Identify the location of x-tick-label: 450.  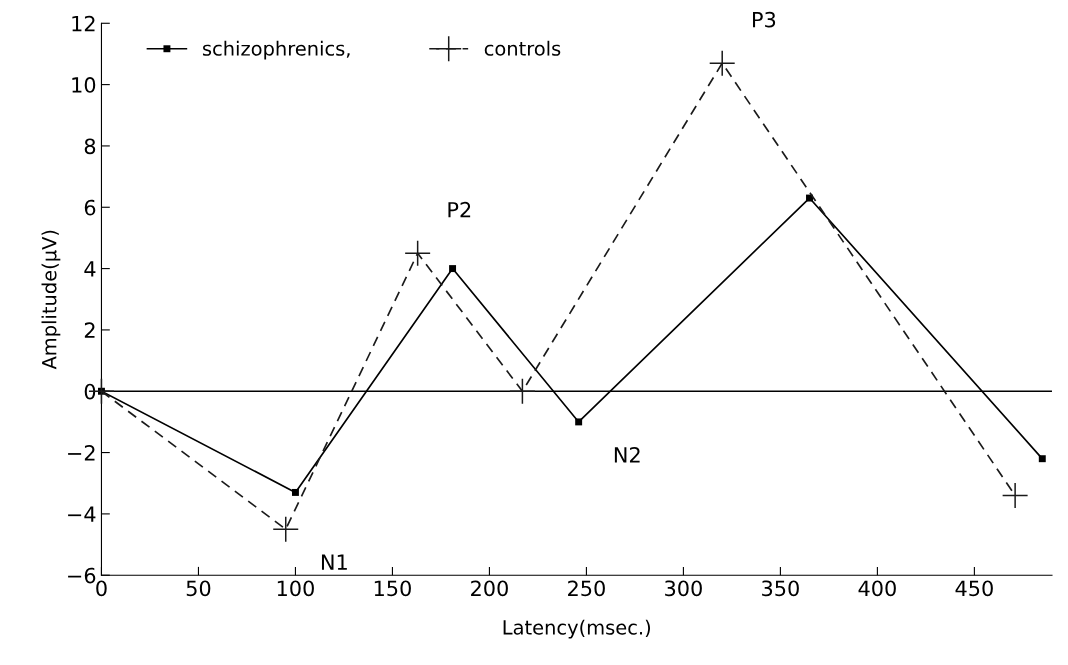
(974, 588).